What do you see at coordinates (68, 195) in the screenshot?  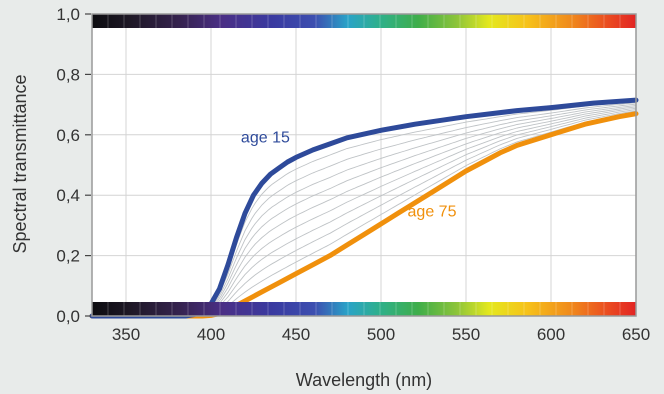 I see `y-tick-label: 0,4` at bounding box center [68, 195].